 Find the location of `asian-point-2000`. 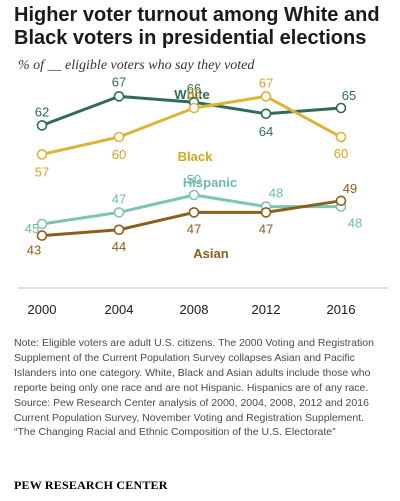

asian-point-2000 is located at coordinates (42, 235).